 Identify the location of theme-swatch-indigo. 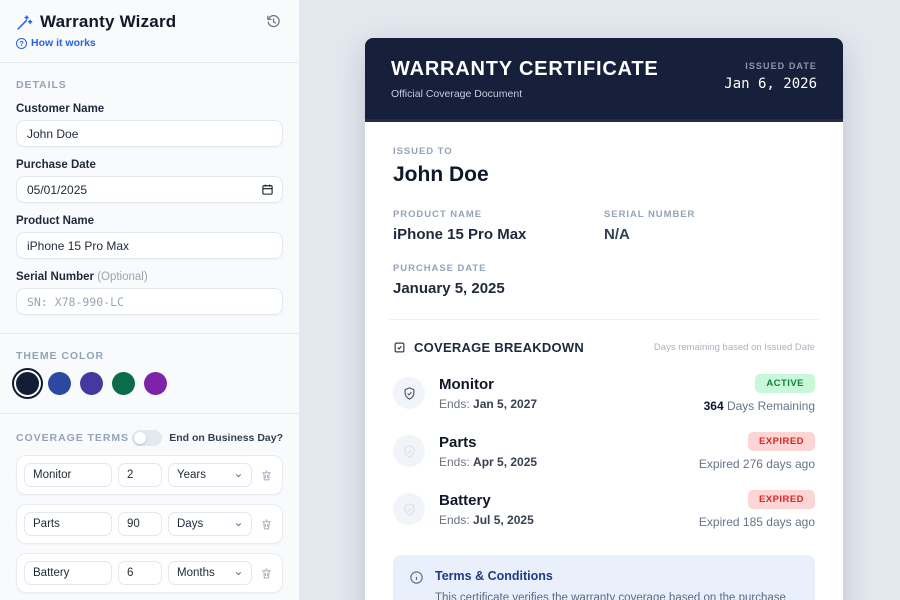
(91, 383).